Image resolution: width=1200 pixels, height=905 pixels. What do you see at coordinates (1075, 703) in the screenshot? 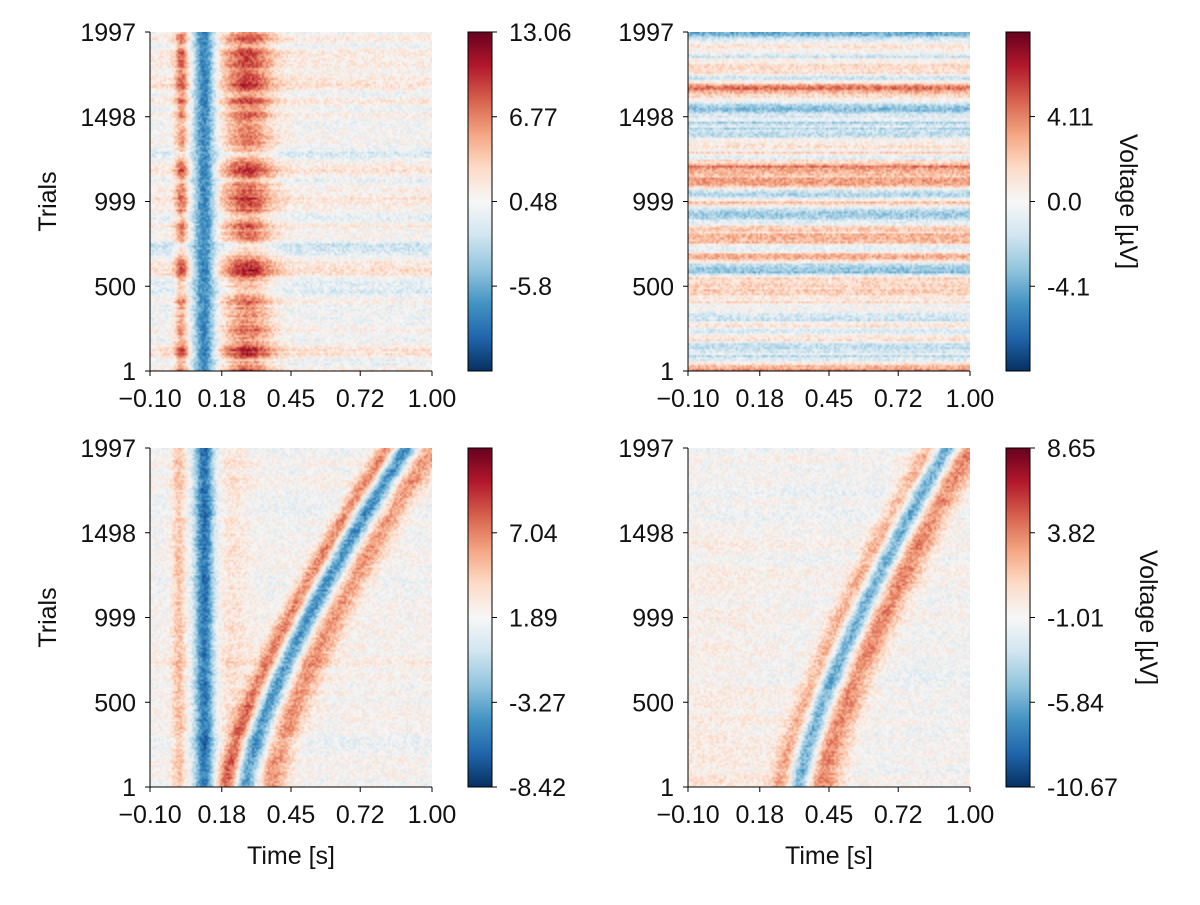
I see `colorbar-tick-label: -5.84` at bounding box center [1075, 703].